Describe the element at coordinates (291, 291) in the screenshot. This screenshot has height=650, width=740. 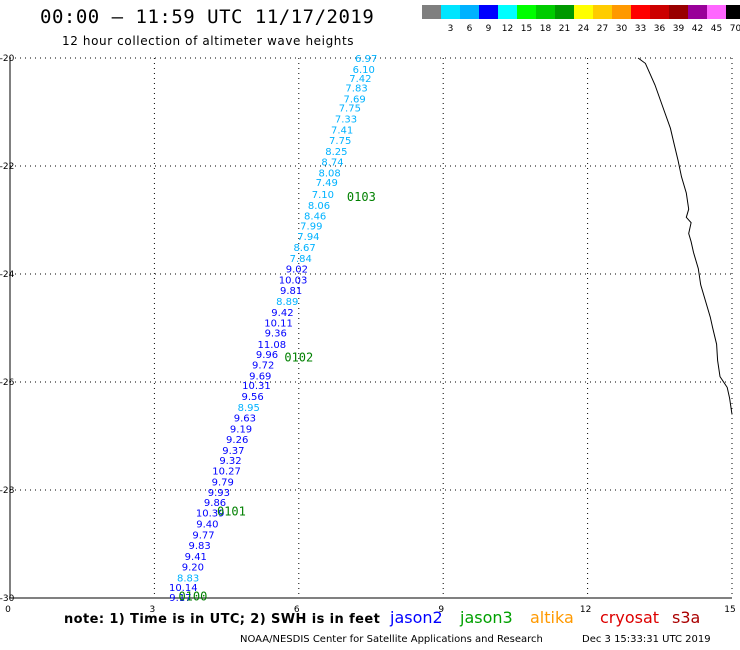
I see `wave-height-value: 9.81` at that location.